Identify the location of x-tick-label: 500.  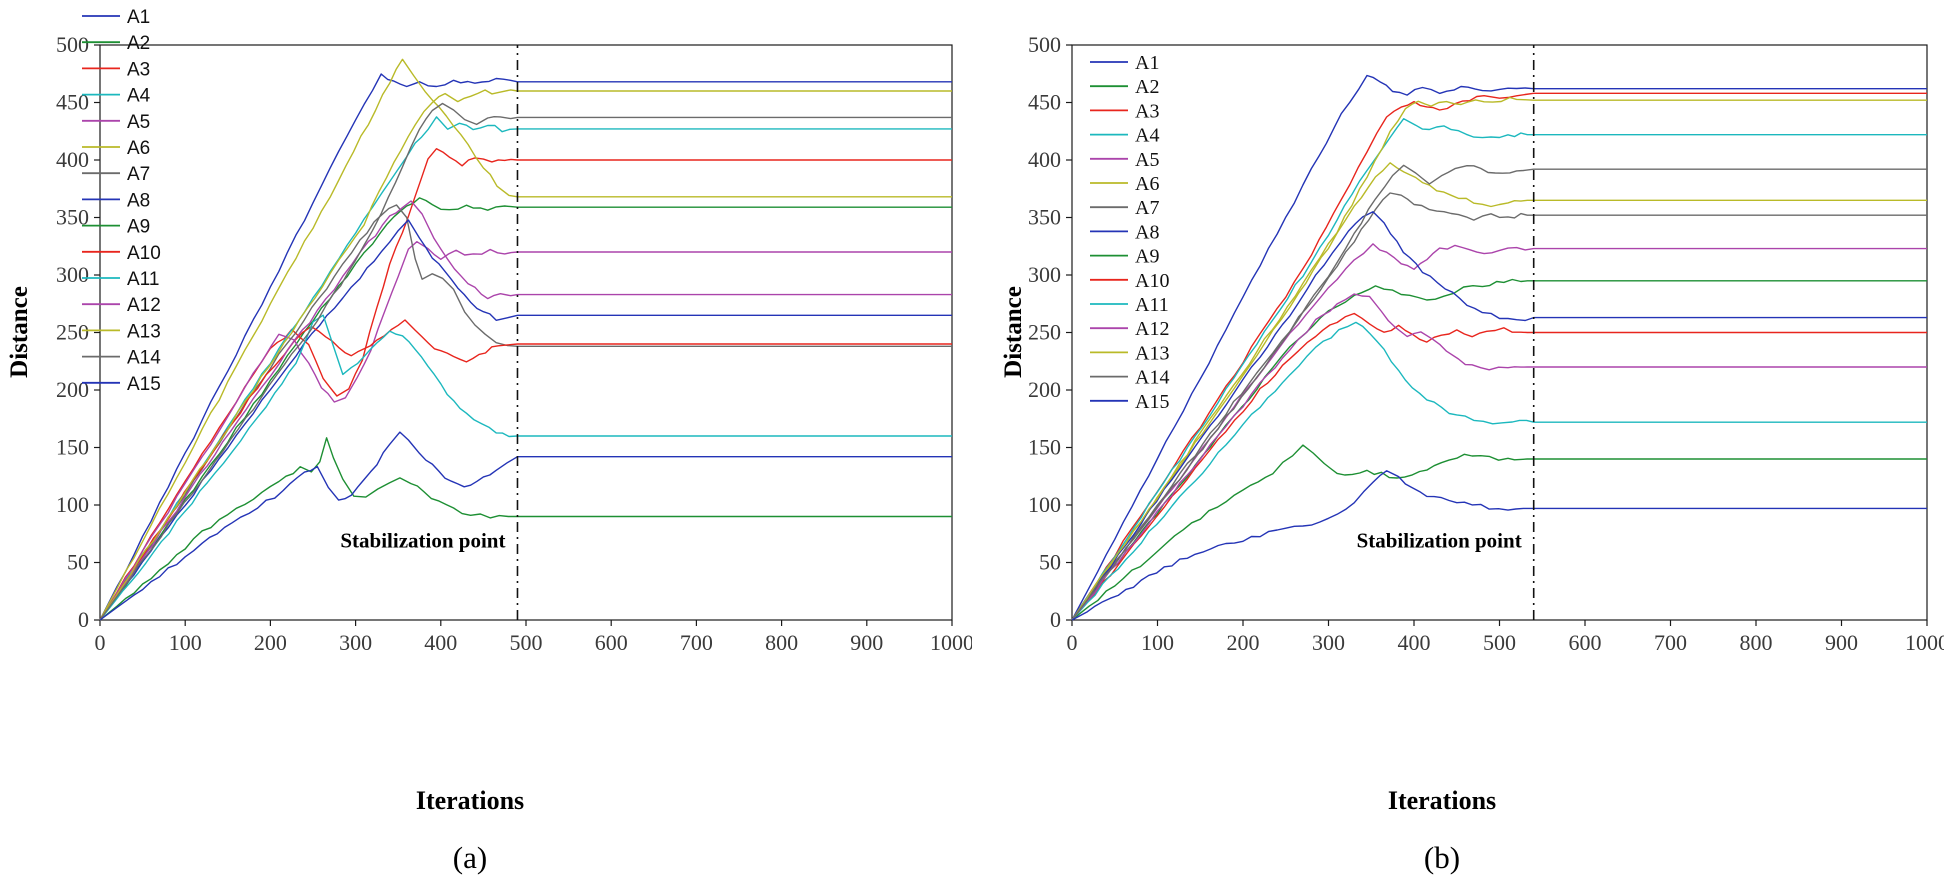
(526, 642).